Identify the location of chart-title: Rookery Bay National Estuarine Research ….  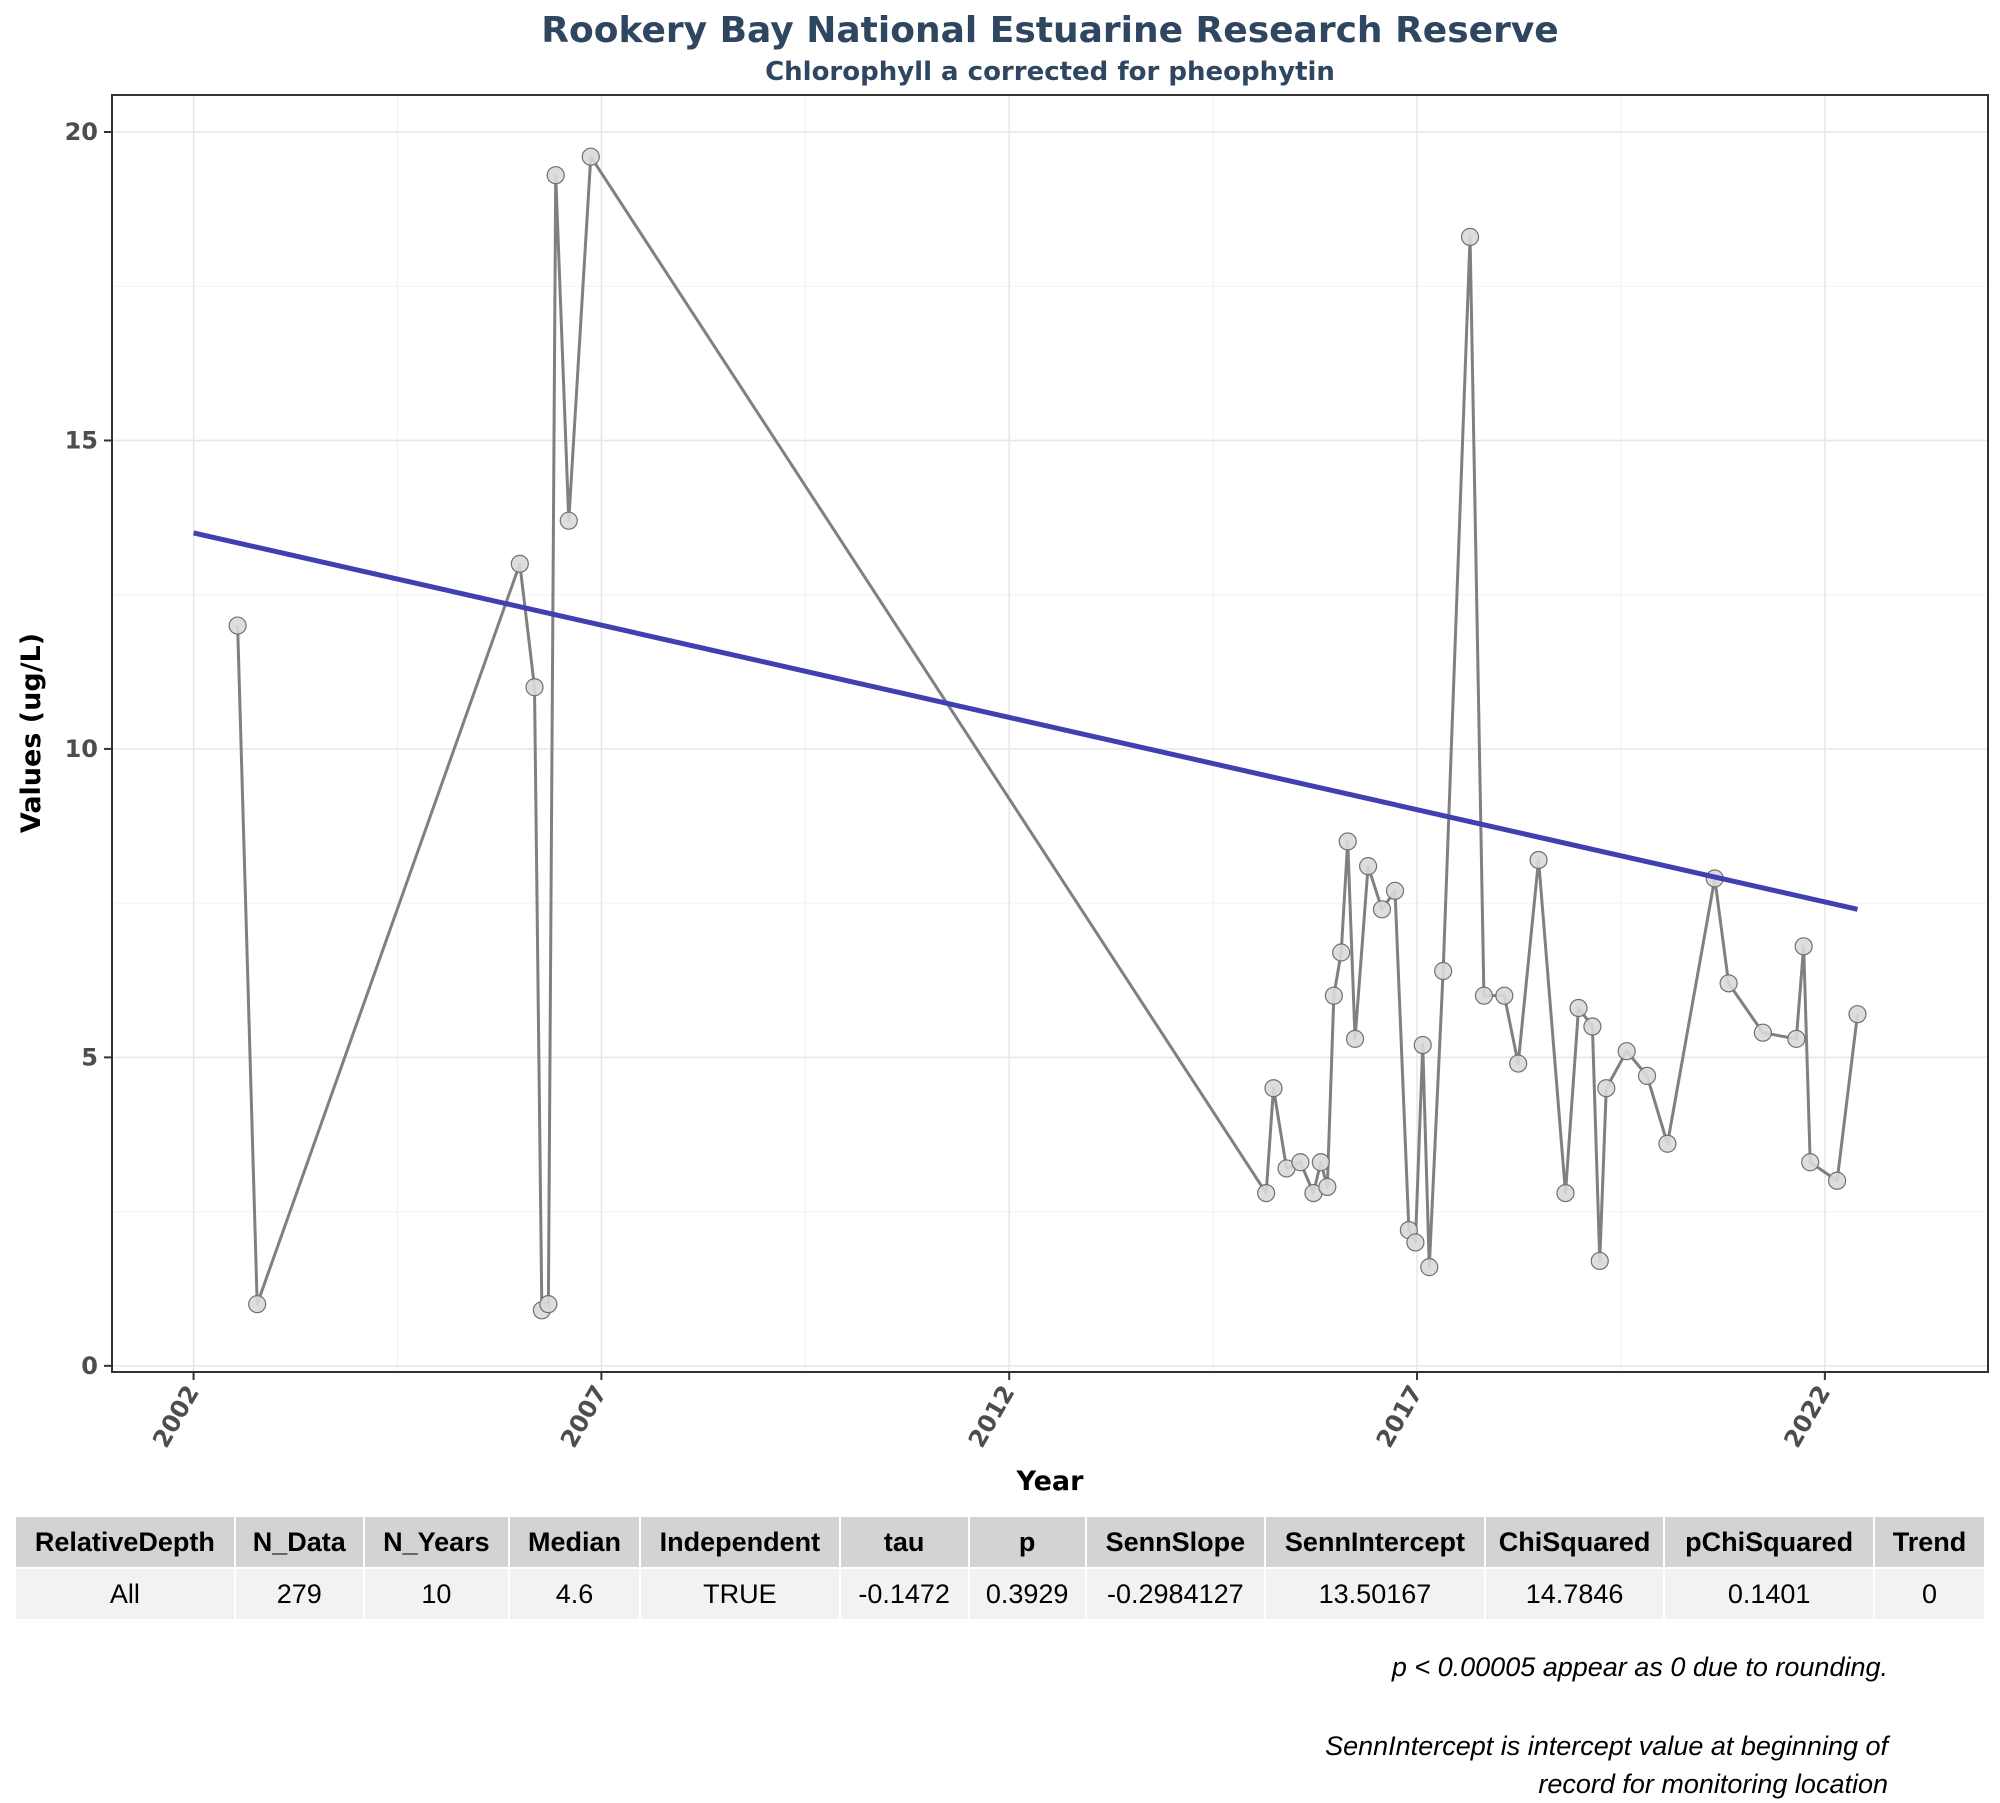
(1049, 30).